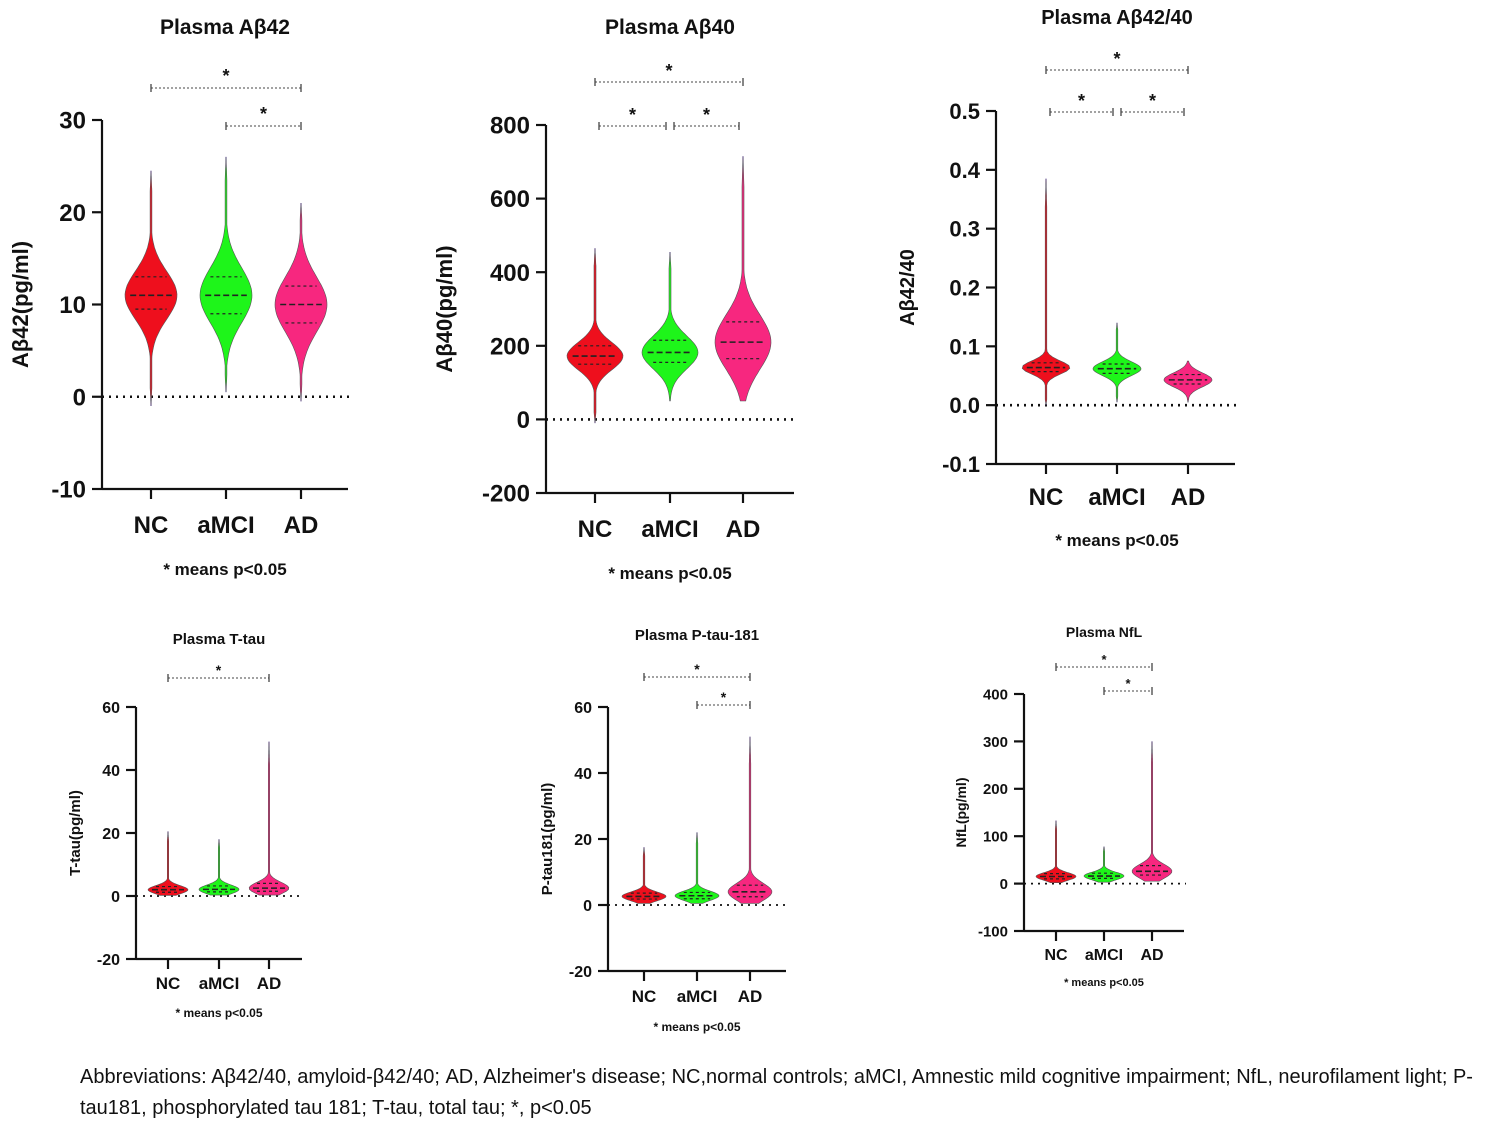 This screenshot has height=1129, width=1499. I want to click on y-tick-label: 800, so click(510, 126).